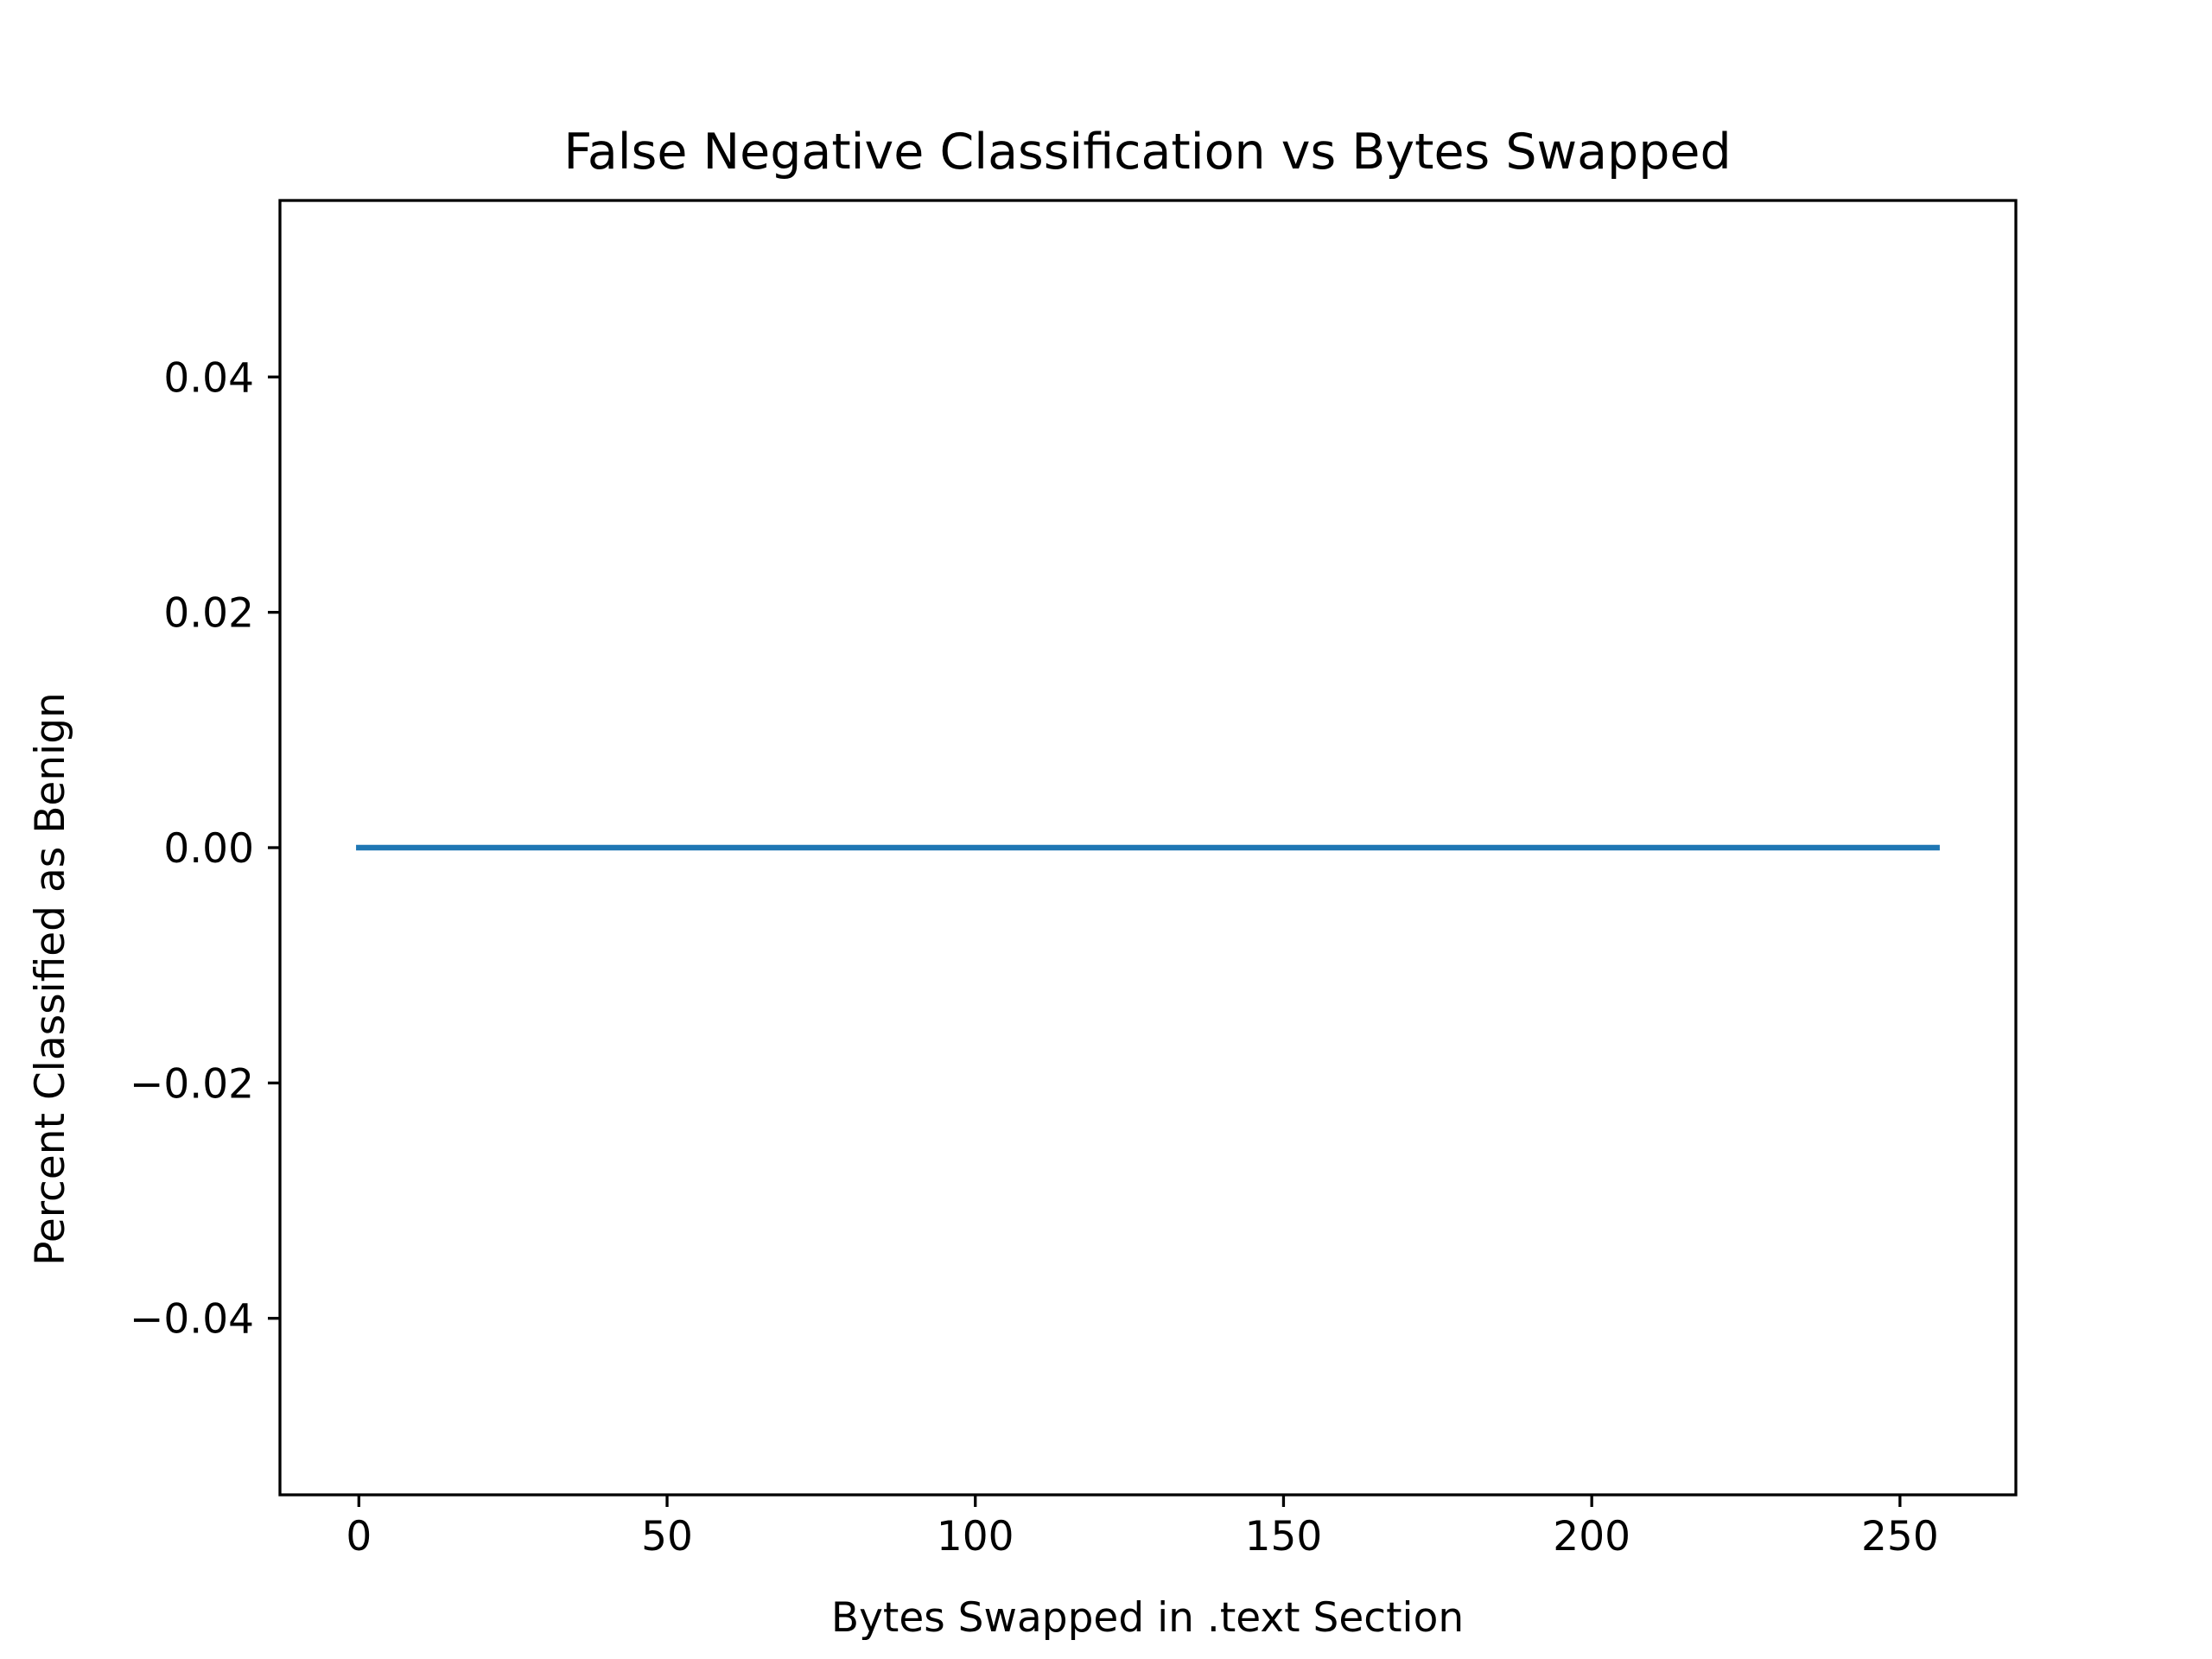  I want to click on x-tick-label: 200, so click(1591, 1536).